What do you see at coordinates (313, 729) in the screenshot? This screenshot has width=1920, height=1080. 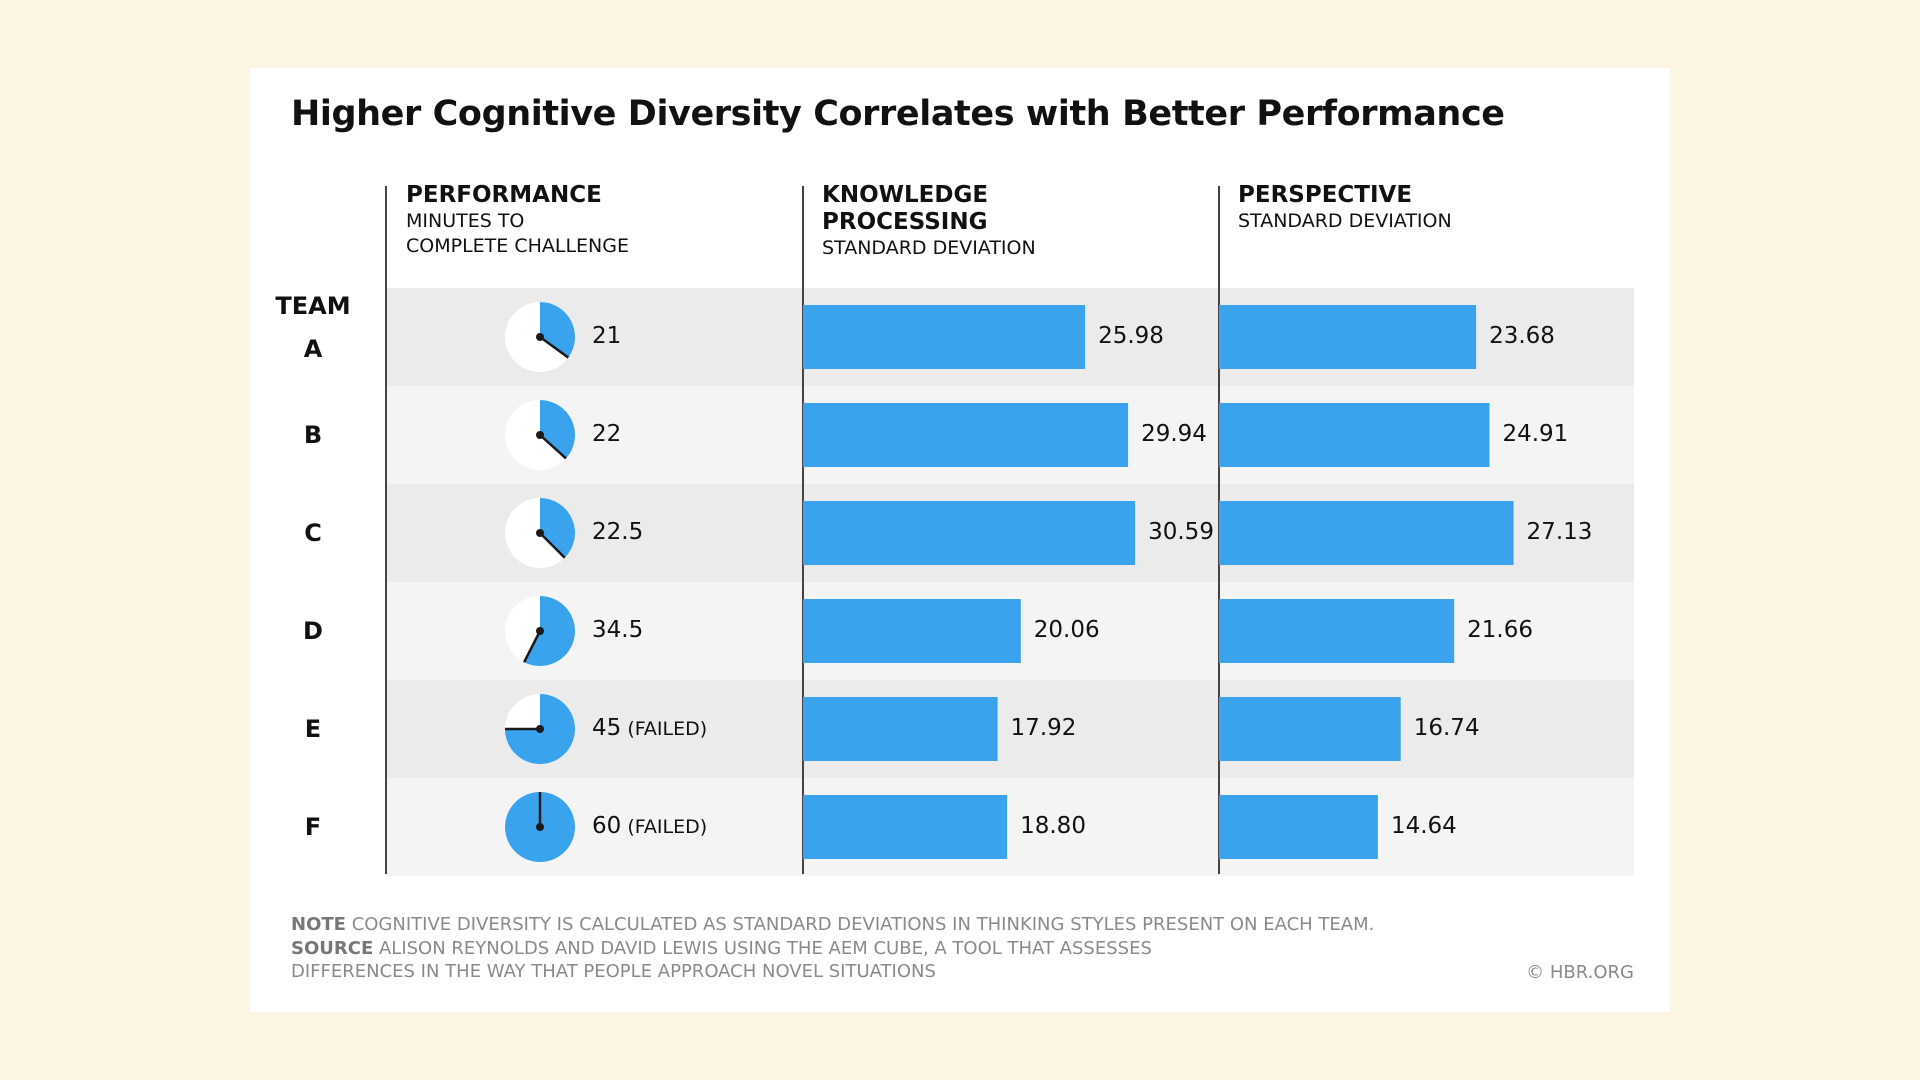 I see `team-label: E` at bounding box center [313, 729].